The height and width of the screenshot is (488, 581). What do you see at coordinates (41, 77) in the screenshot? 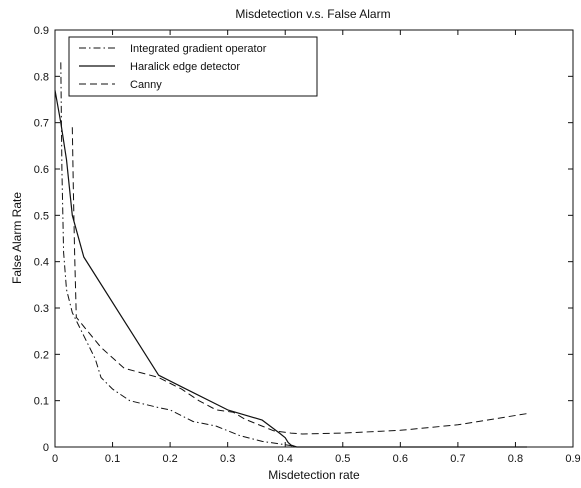
I see `y-tick-label: 0.8` at bounding box center [41, 77].